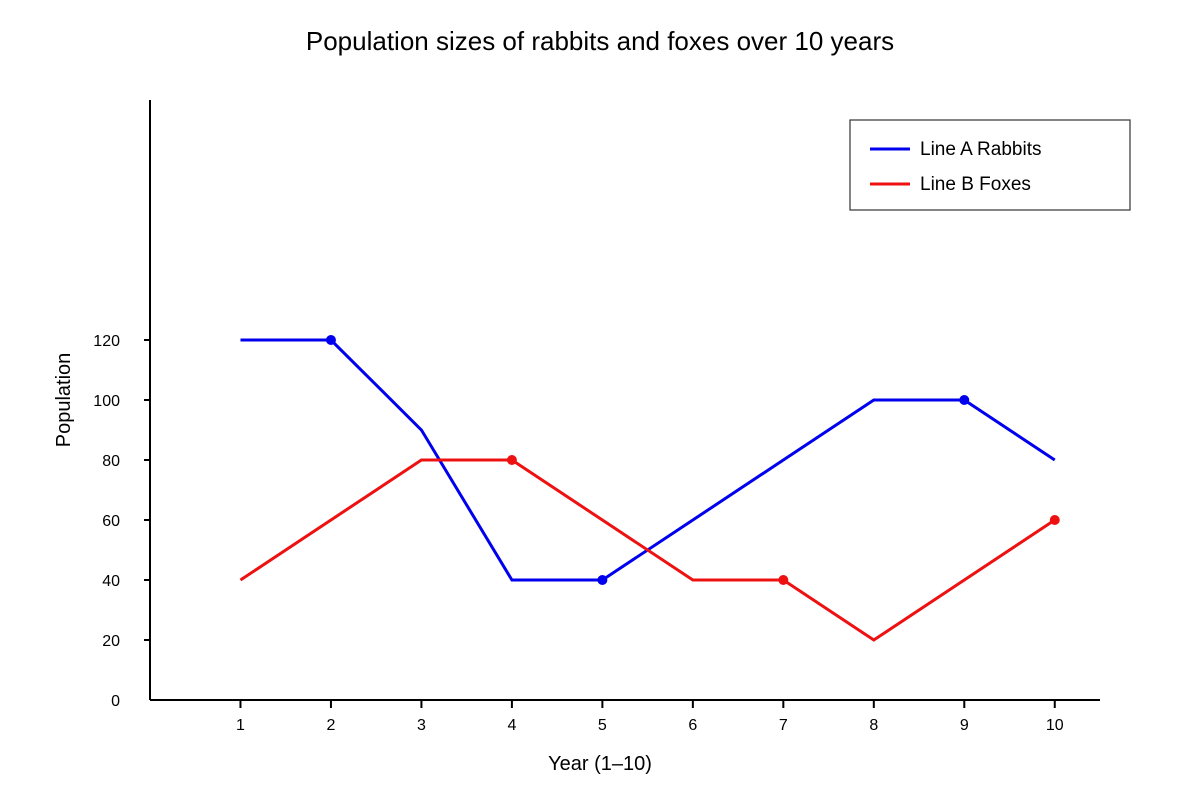 The image size is (1200, 800). Describe the element at coordinates (975, 184) in the screenshot. I see `legend-label: Line B Foxes` at that location.